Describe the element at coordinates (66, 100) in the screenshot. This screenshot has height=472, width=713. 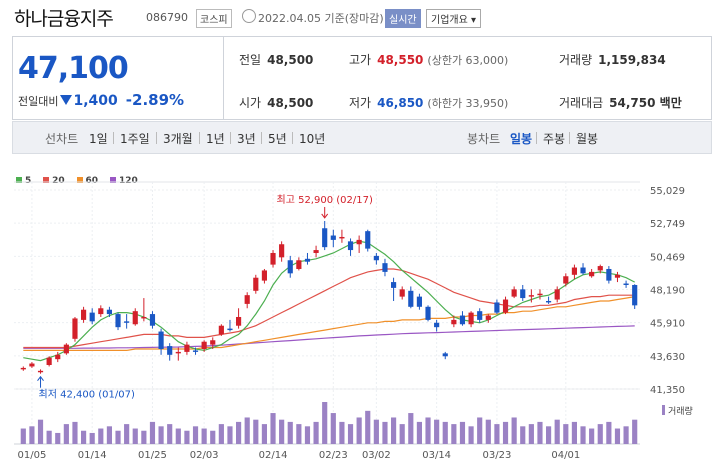
I see `down-triangle-icon` at that location.